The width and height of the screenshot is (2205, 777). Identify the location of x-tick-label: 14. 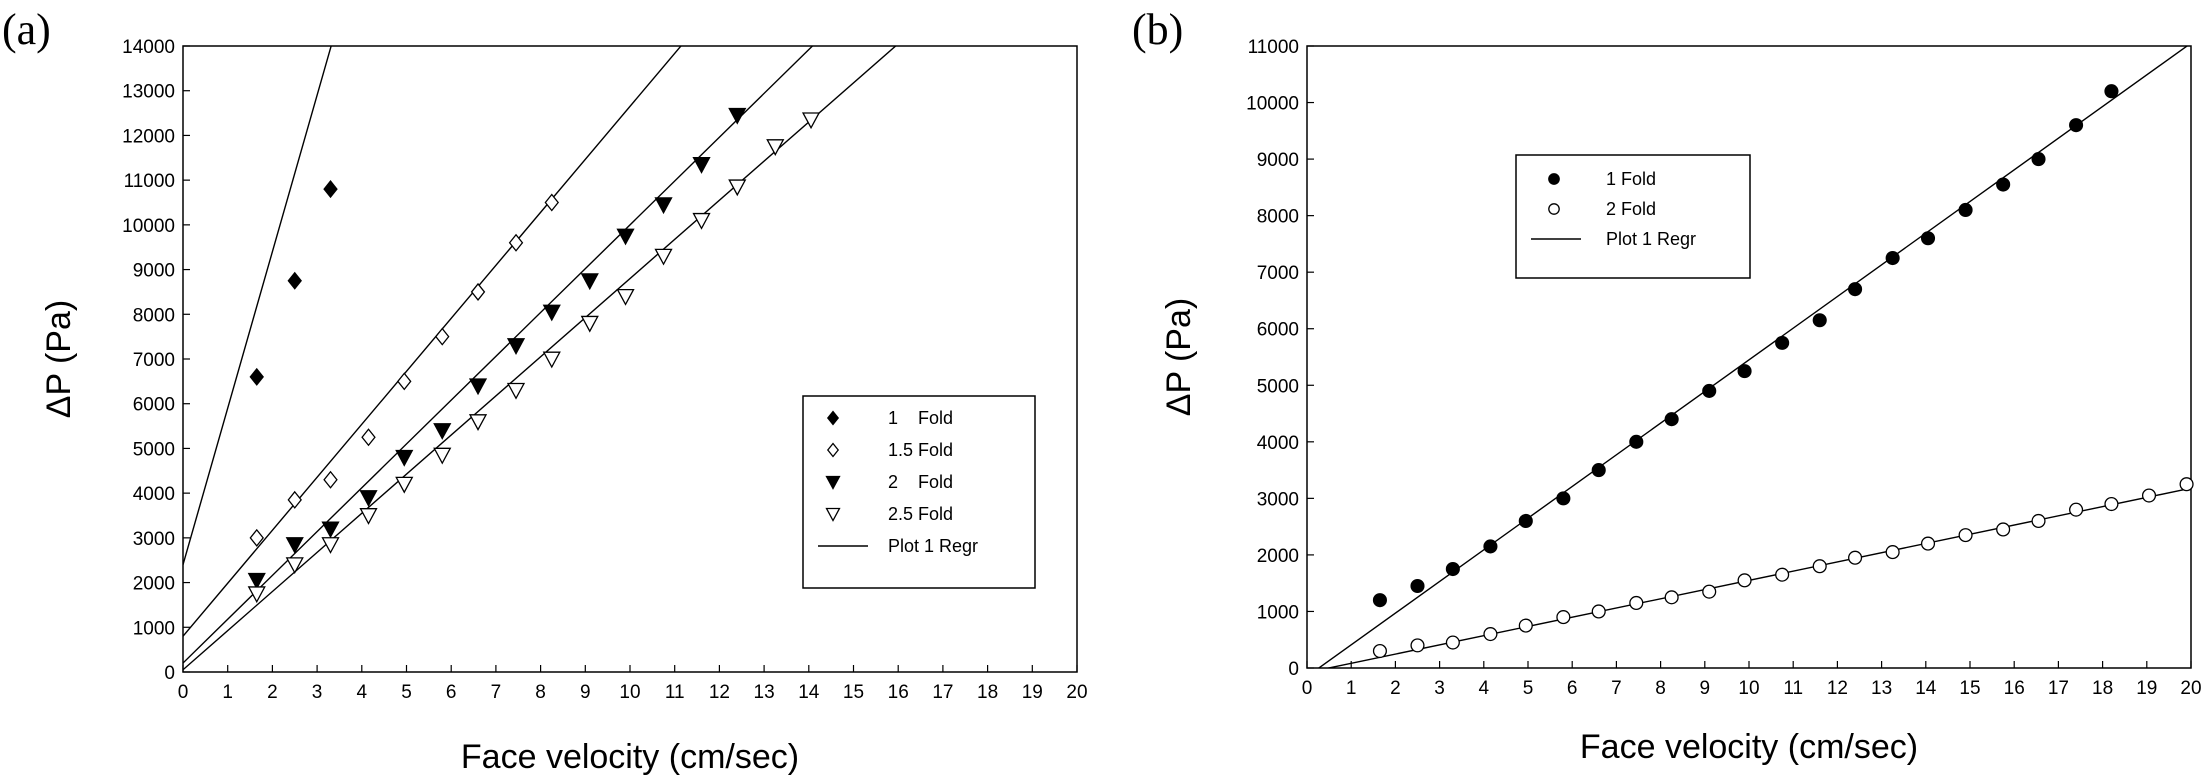
(1926, 688).